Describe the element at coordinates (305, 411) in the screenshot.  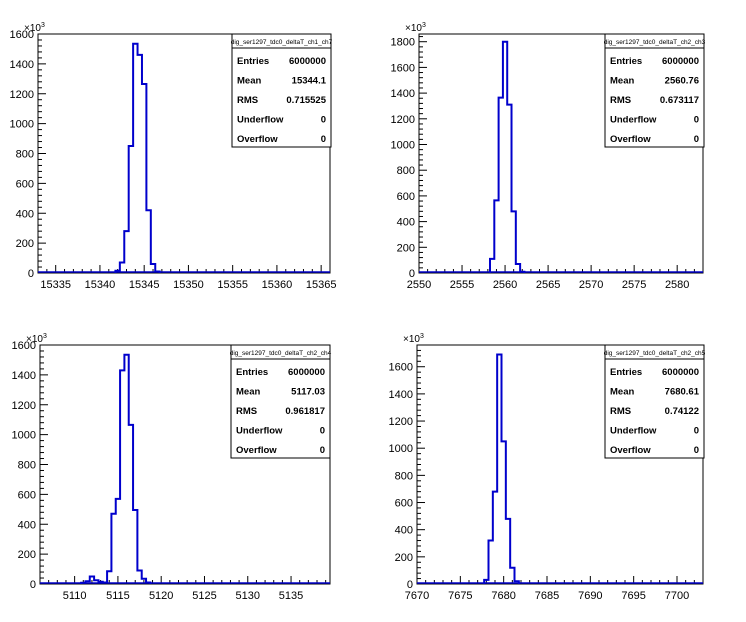
I see `stats-row-value: 0.961817` at that location.